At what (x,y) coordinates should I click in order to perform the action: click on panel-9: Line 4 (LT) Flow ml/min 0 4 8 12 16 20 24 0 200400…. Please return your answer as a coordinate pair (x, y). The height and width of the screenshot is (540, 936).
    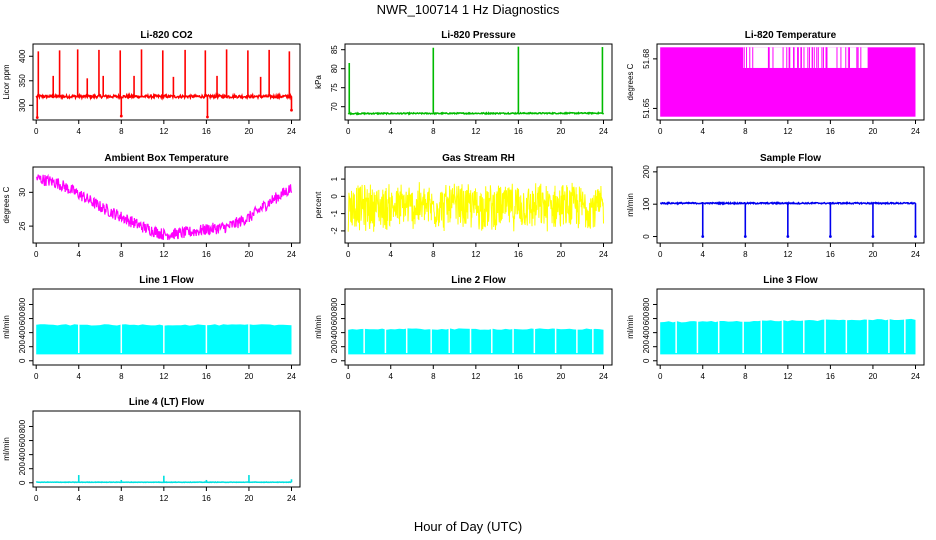
    Looking at the image, I should click on (151, 450).